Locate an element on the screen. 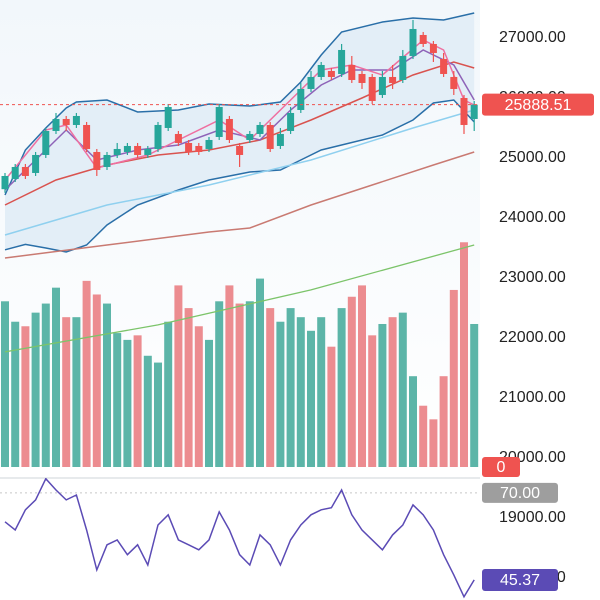 The height and width of the screenshot is (600, 600). y-tick-label: 27000.00 is located at coordinates (532, 37).